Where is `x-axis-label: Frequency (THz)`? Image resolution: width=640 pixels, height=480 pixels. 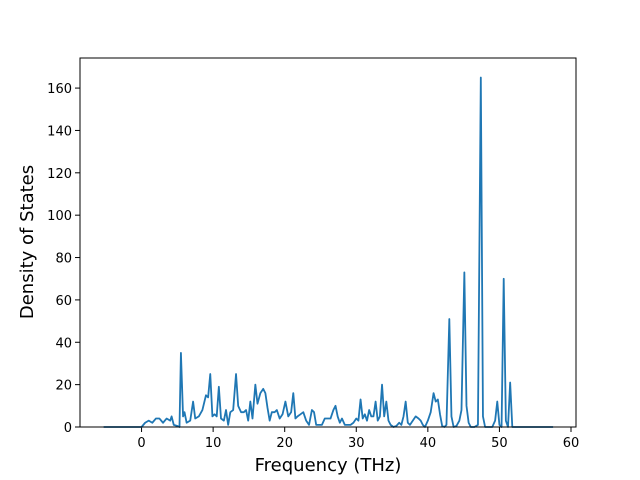
x-axis-label: Frequency (THz) is located at coordinates (328, 465).